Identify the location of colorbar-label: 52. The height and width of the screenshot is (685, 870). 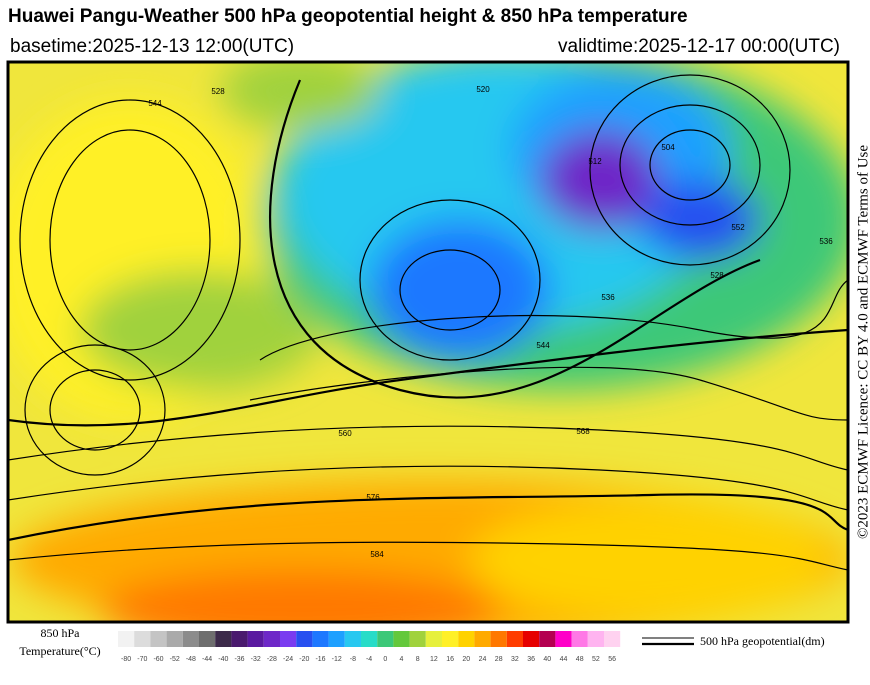
(596, 659).